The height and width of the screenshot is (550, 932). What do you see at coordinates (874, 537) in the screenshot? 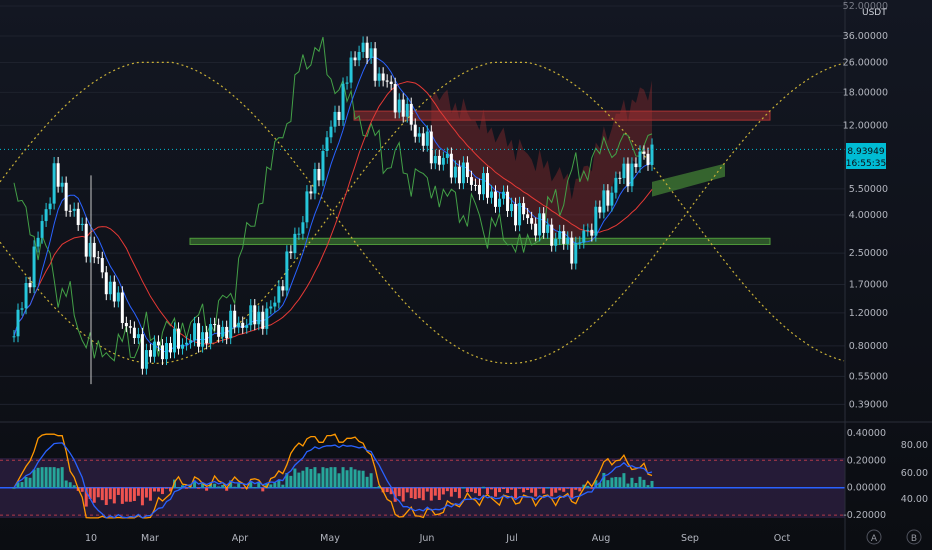
I see `auto-scale-button: A` at bounding box center [874, 537].